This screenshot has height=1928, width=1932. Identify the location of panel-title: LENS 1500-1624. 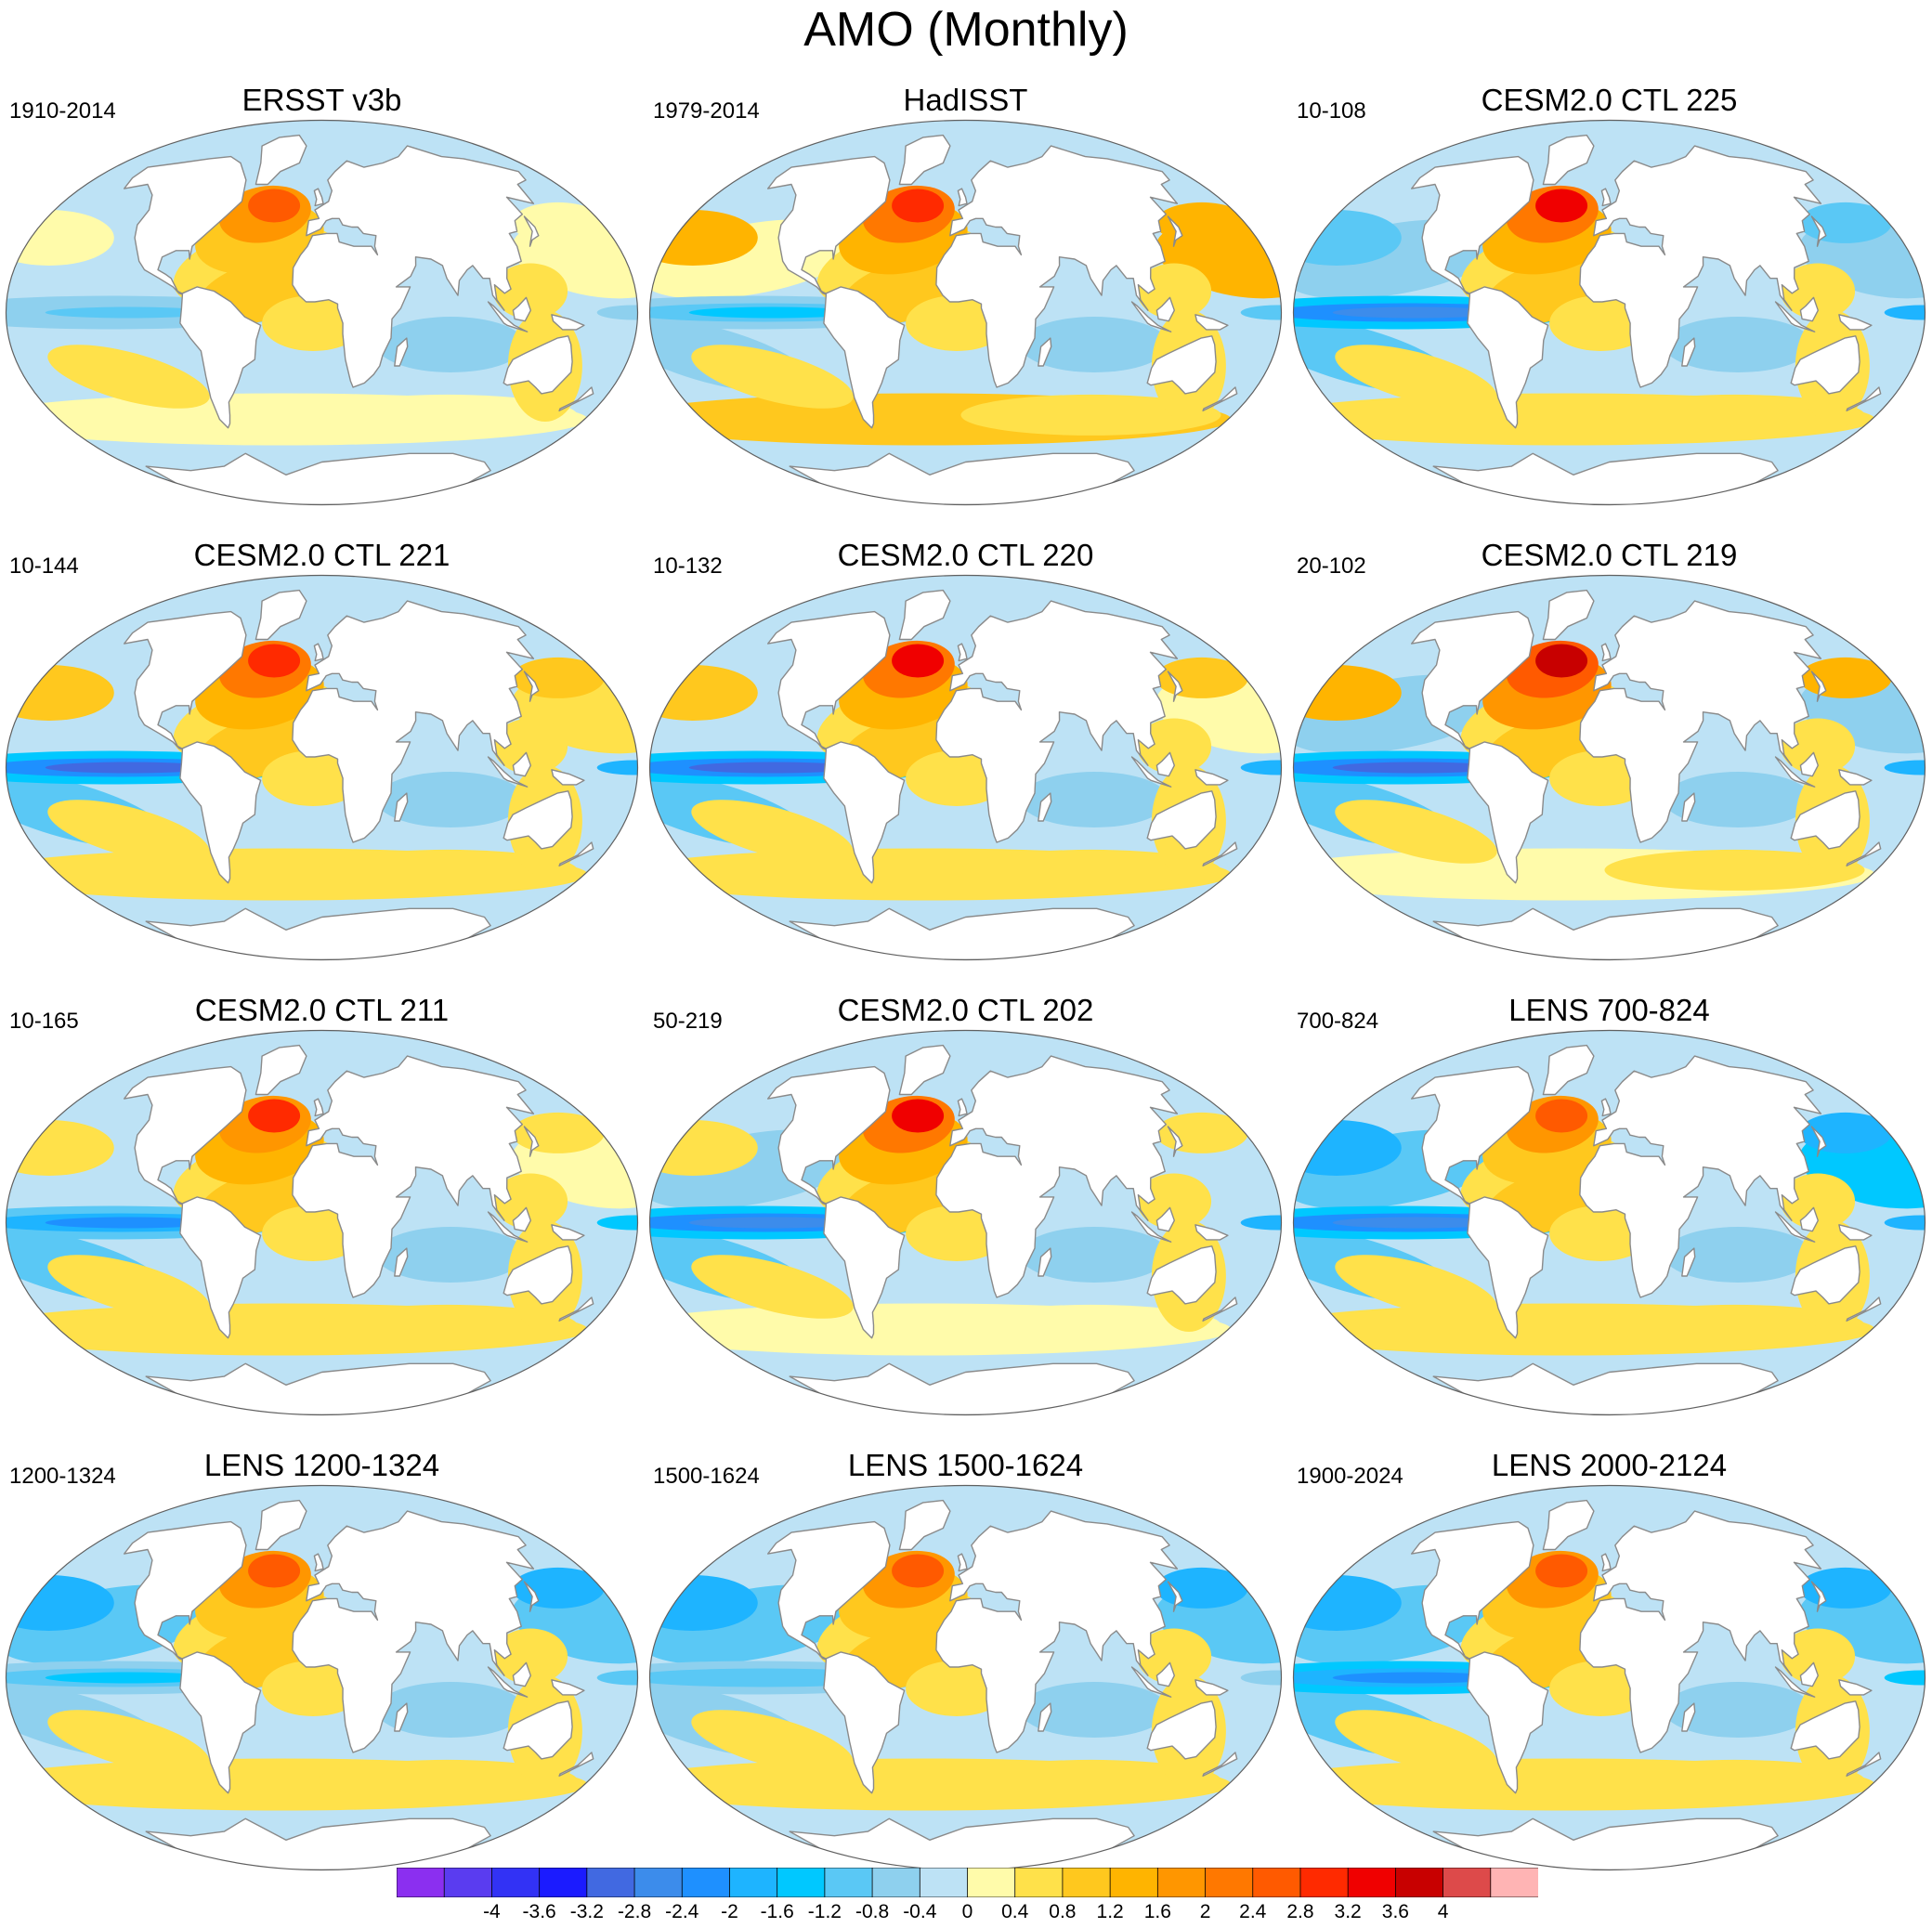
(966, 1465).